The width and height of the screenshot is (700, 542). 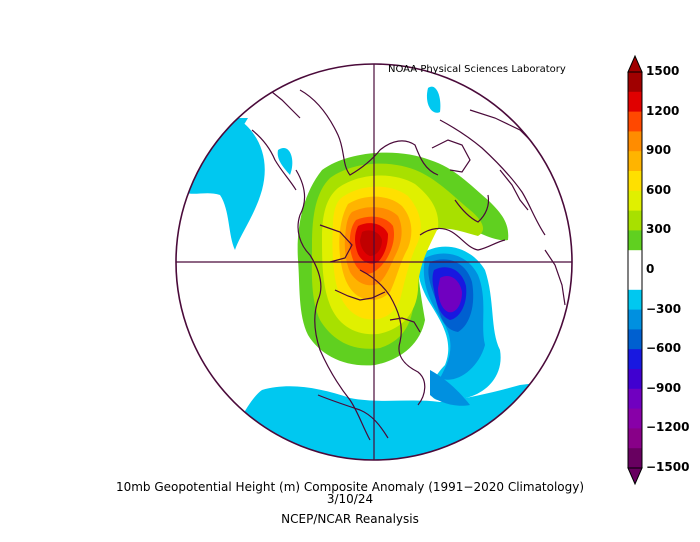 I want to click on neg-anomaly-northwest, so click(x=229, y=139).